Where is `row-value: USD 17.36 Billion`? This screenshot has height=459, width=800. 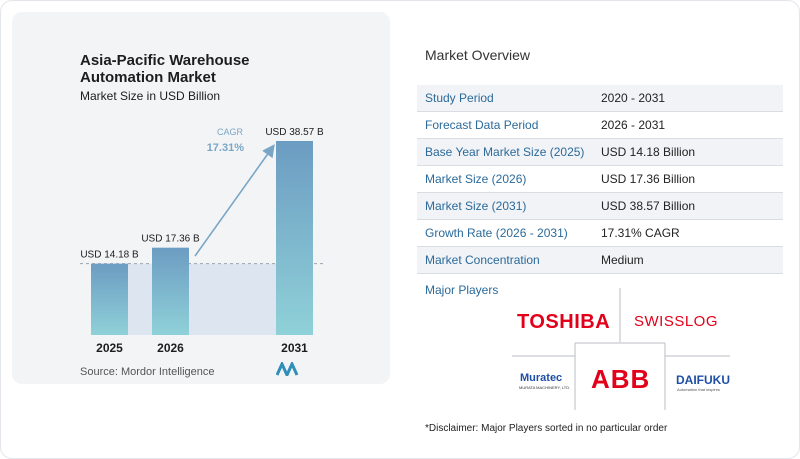 row-value: USD 17.36 Billion is located at coordinates (688, 179).